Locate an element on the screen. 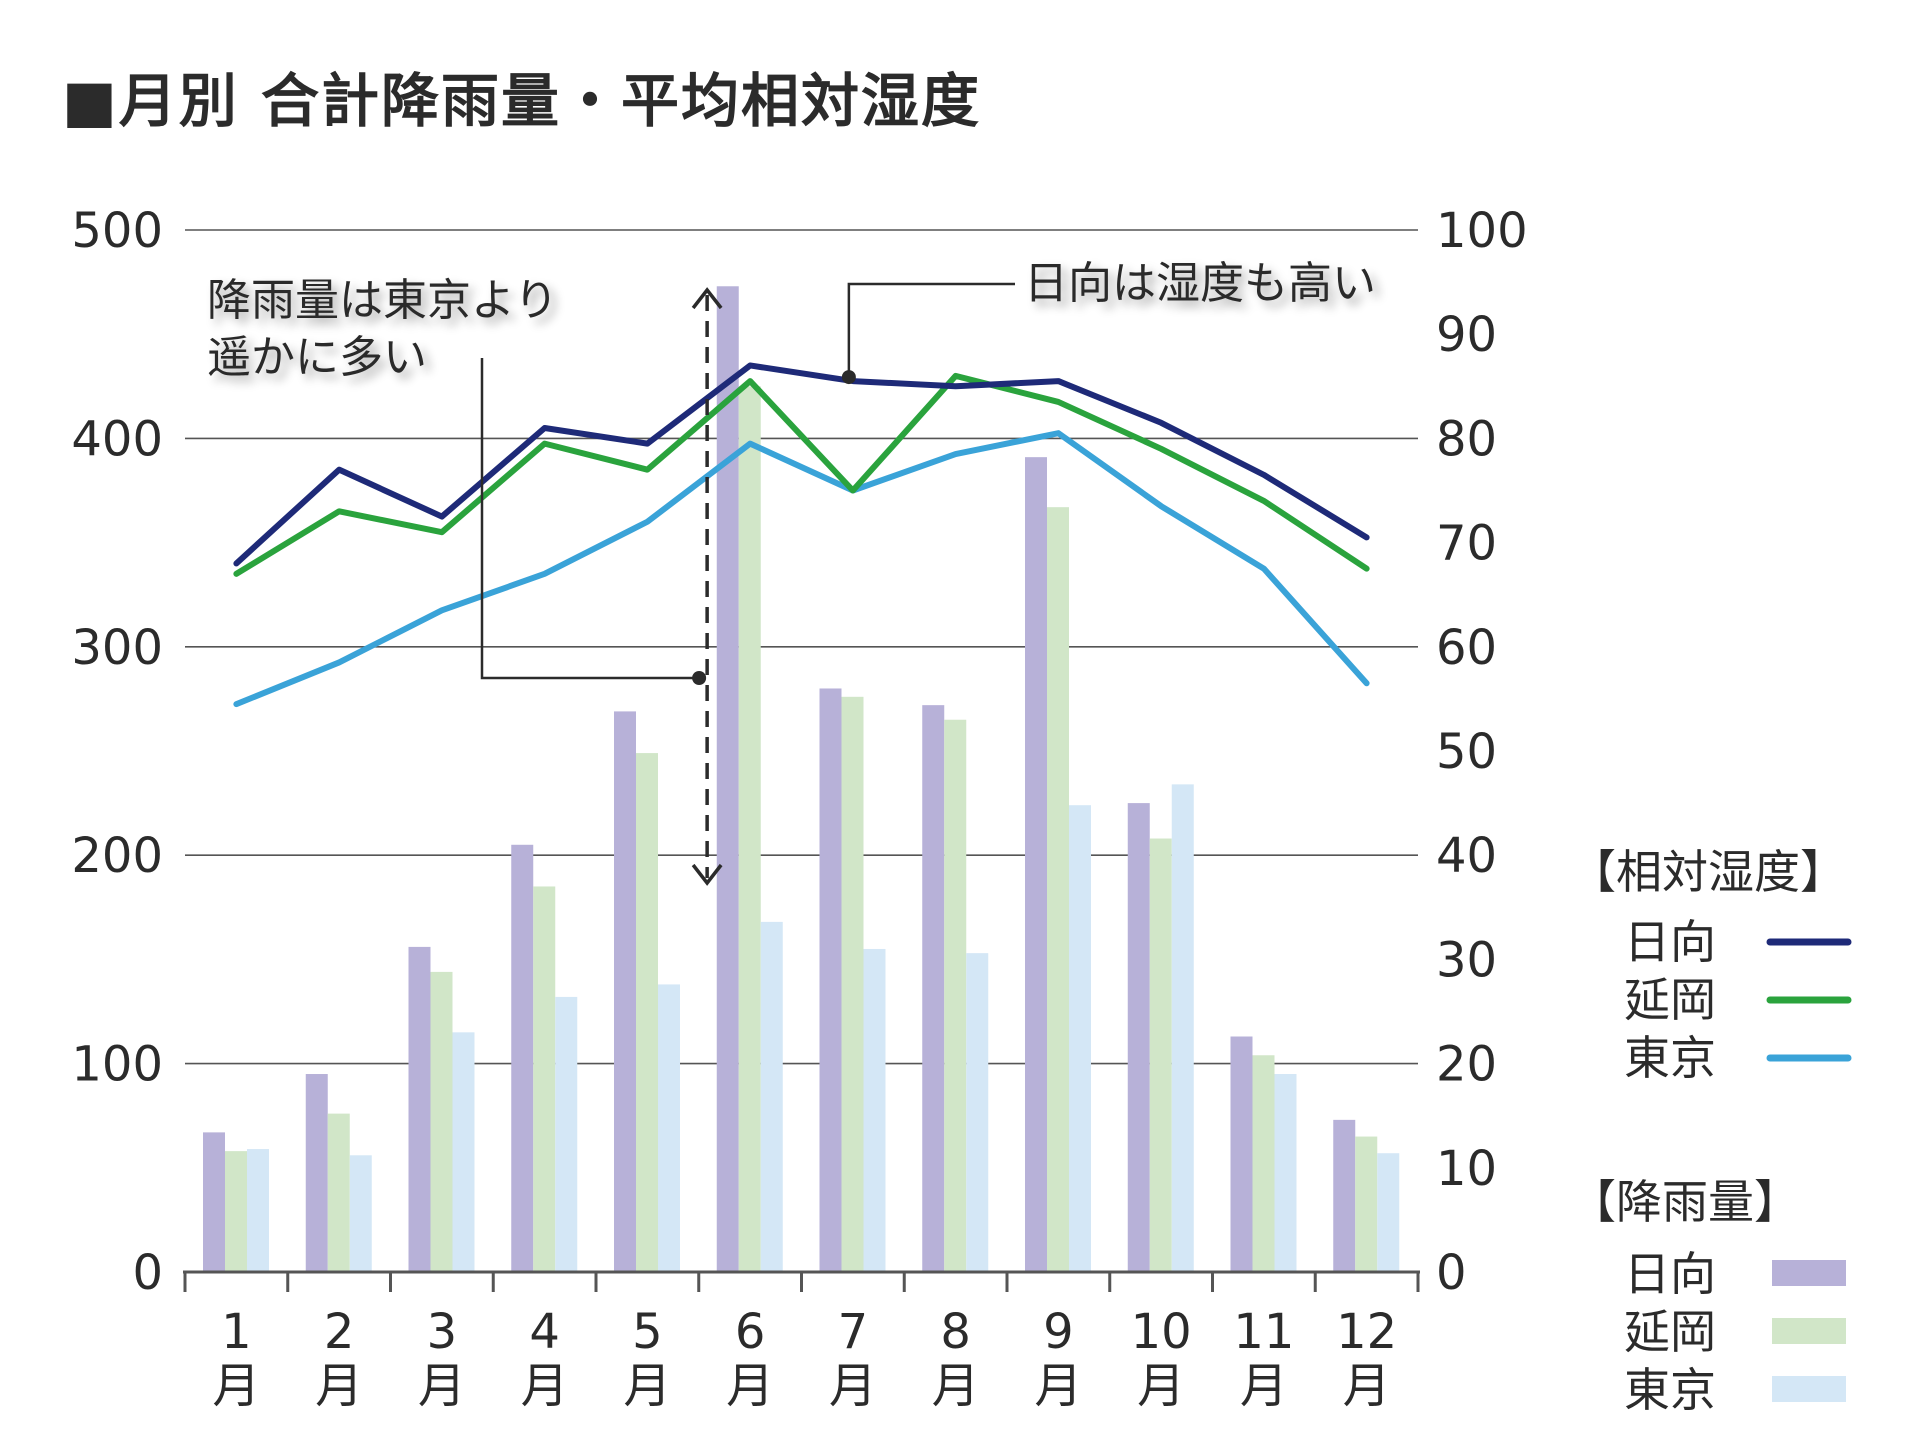 Image resolution: width=1920 pixels, height=1440 pixels. x-tick-number: 10 is located at coordinates (1161, 1332).